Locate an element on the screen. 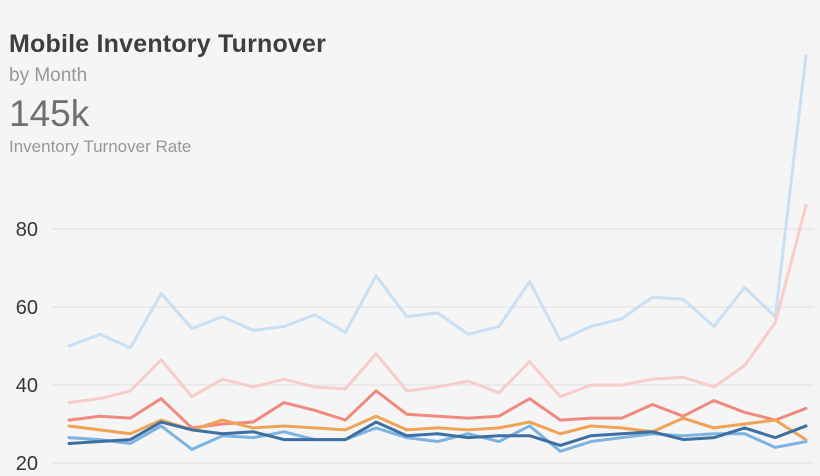 Image resolution: width=820 pixels, height=476 pixels. series-line-salmon is located at coordinates (437, 409).